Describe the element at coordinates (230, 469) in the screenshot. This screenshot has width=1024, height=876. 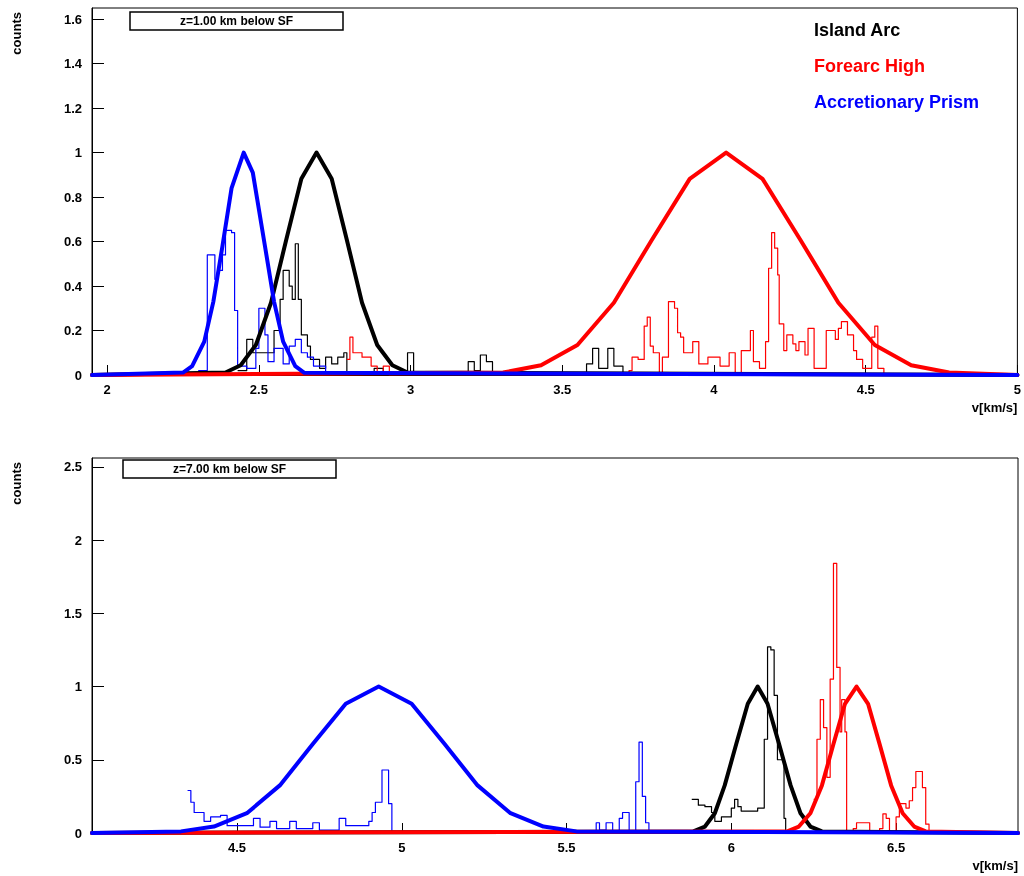
I see `chart-title: z=7.00 km below SF` at that location.